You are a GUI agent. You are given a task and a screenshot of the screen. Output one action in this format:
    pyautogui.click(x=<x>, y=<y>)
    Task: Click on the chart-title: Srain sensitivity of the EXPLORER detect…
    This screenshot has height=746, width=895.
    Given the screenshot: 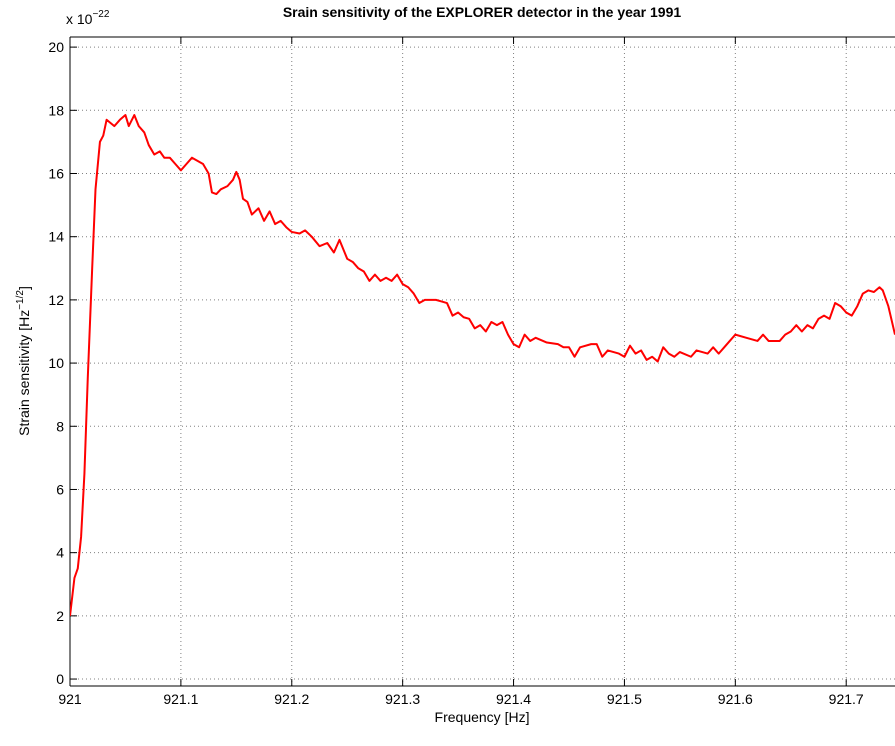 What is the action you would take?
    pyautogui.click(x=482, y=12)
    